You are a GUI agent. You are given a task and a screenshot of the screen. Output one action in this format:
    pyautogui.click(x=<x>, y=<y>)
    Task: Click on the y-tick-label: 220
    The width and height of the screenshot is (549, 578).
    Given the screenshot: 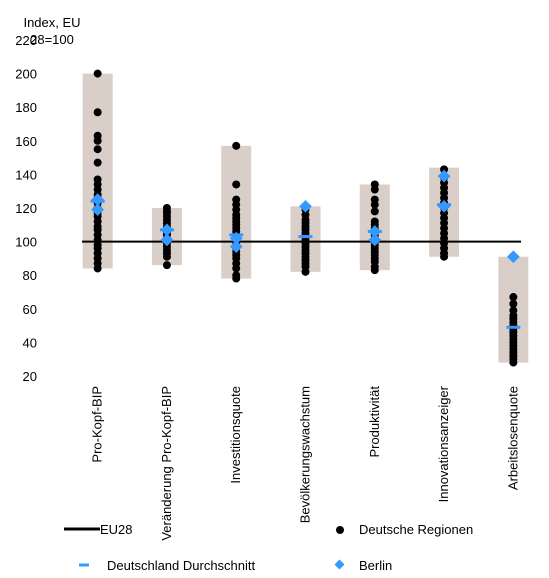 What is the action you would take?
    pyautogui.click(x=26, y=40)
    